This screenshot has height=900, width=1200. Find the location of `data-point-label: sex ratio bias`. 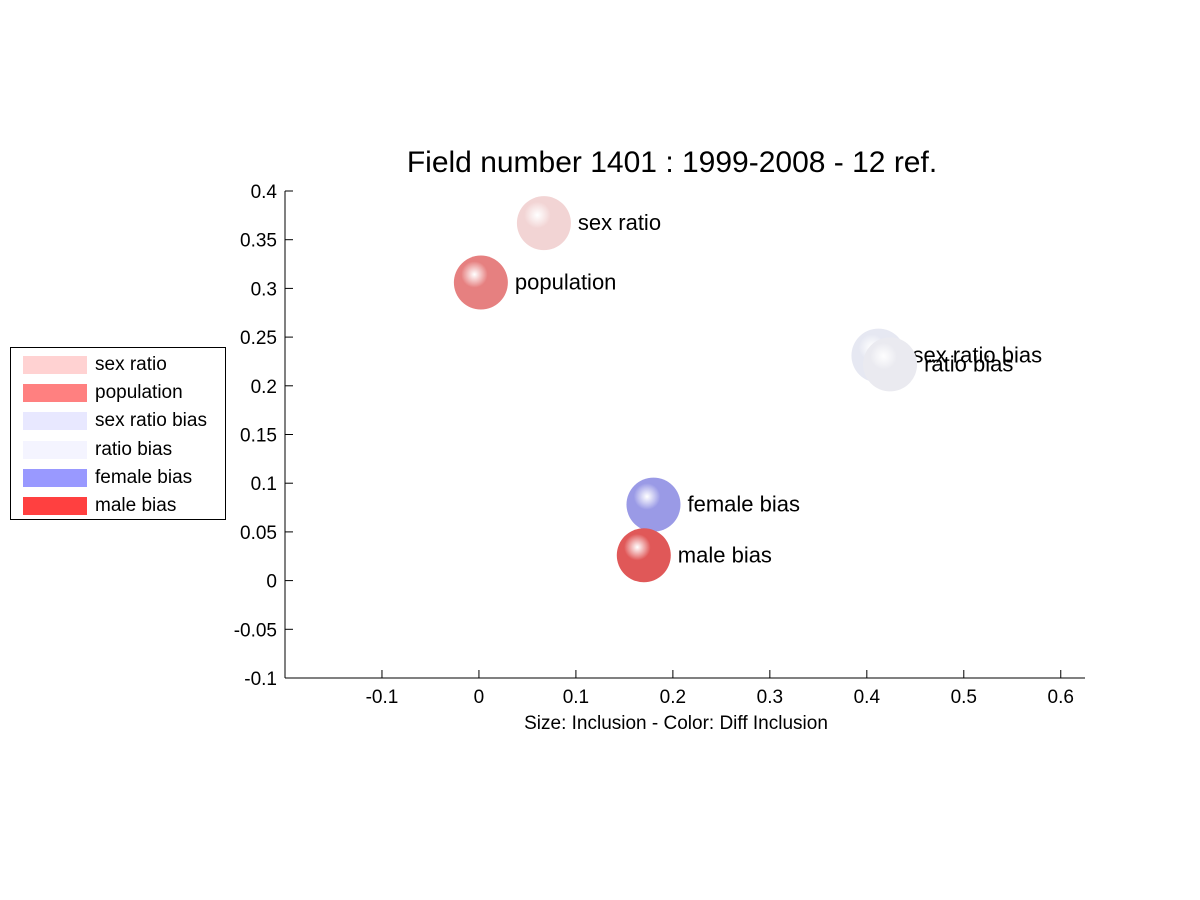

data-point-label: sex ratio bias is located at coordinates (977, 355).